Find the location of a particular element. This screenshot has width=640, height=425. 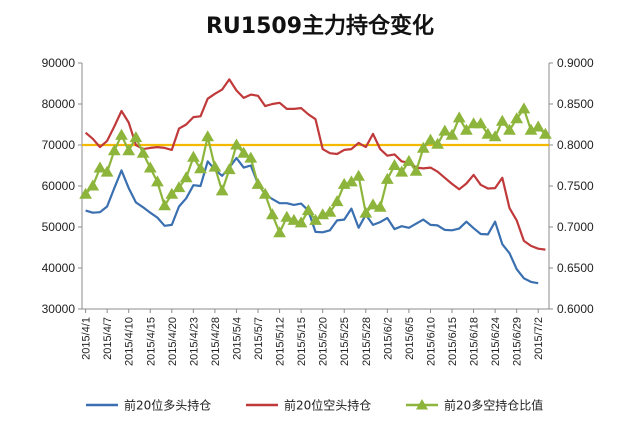

x-tick-label: 2015/4/1 is located at coordinates (87, 338).